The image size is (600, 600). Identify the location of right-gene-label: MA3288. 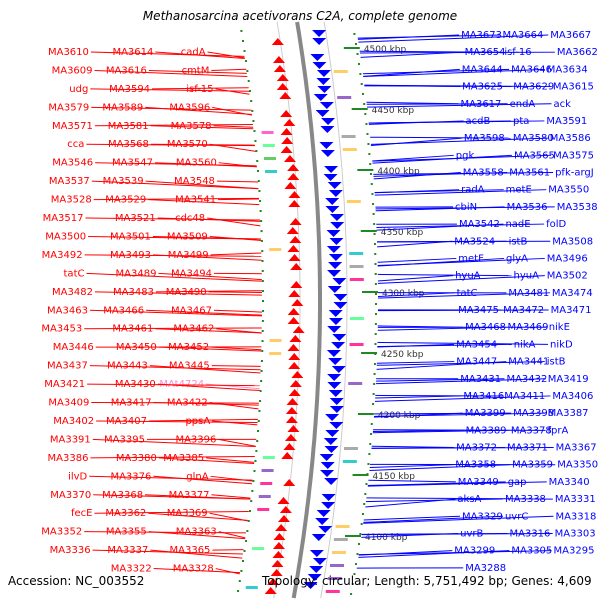
(485, 568).